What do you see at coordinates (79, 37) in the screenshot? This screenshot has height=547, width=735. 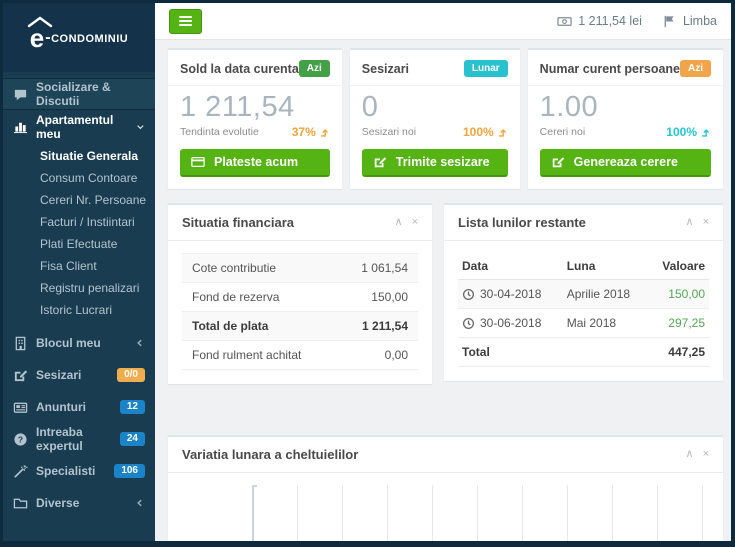 I see `app-logo: e -Condominiu` at bounding box center [79, 37].